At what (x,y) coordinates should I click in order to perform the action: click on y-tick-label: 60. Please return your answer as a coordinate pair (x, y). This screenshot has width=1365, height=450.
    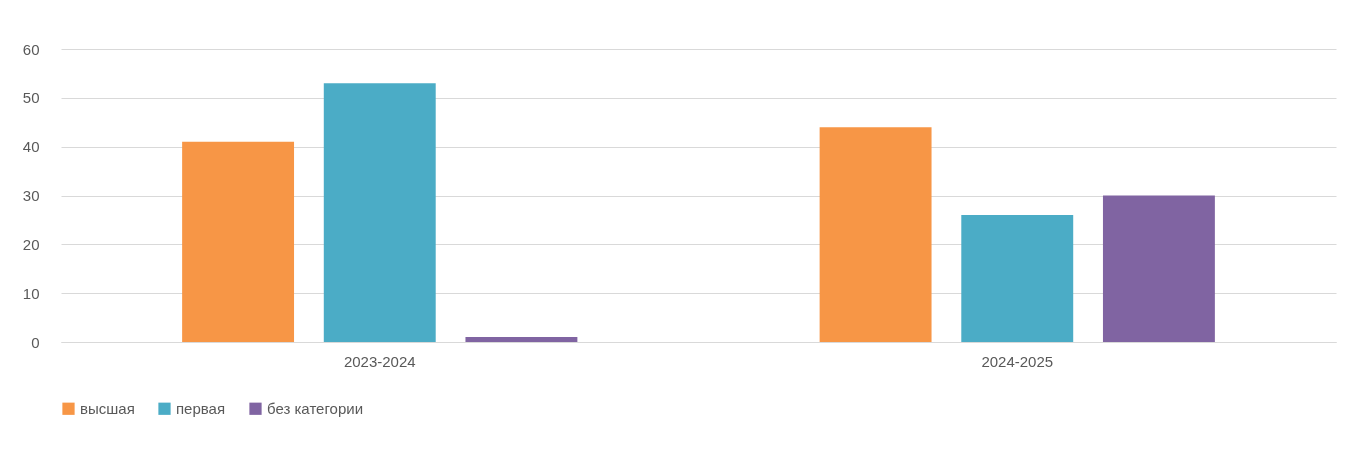
    Looking at the image, I should click on (31, 49).